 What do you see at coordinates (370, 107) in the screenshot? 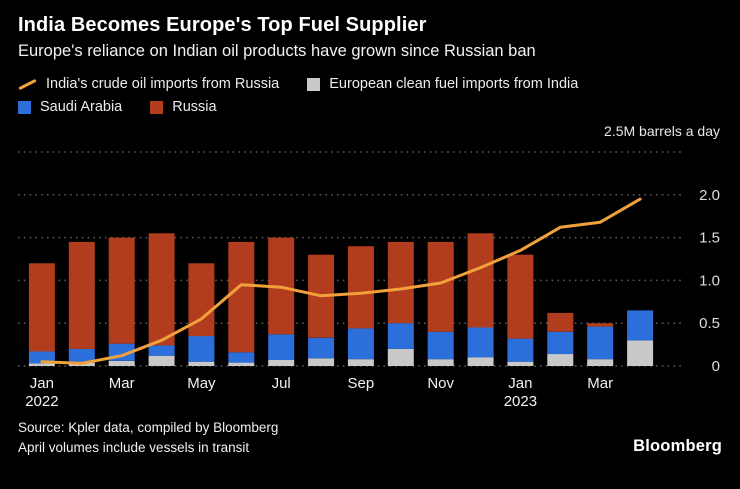
I see `legend-row: Saudi Arabia Russia` at bounding box center [370, 107].